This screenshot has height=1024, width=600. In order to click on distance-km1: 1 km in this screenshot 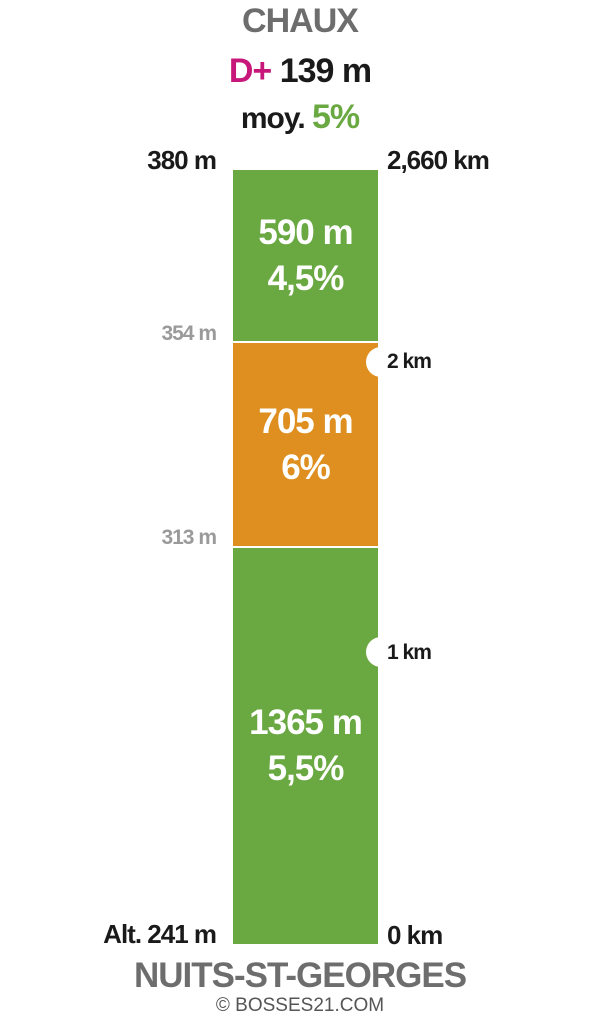, I will do `click(409, 652)`.